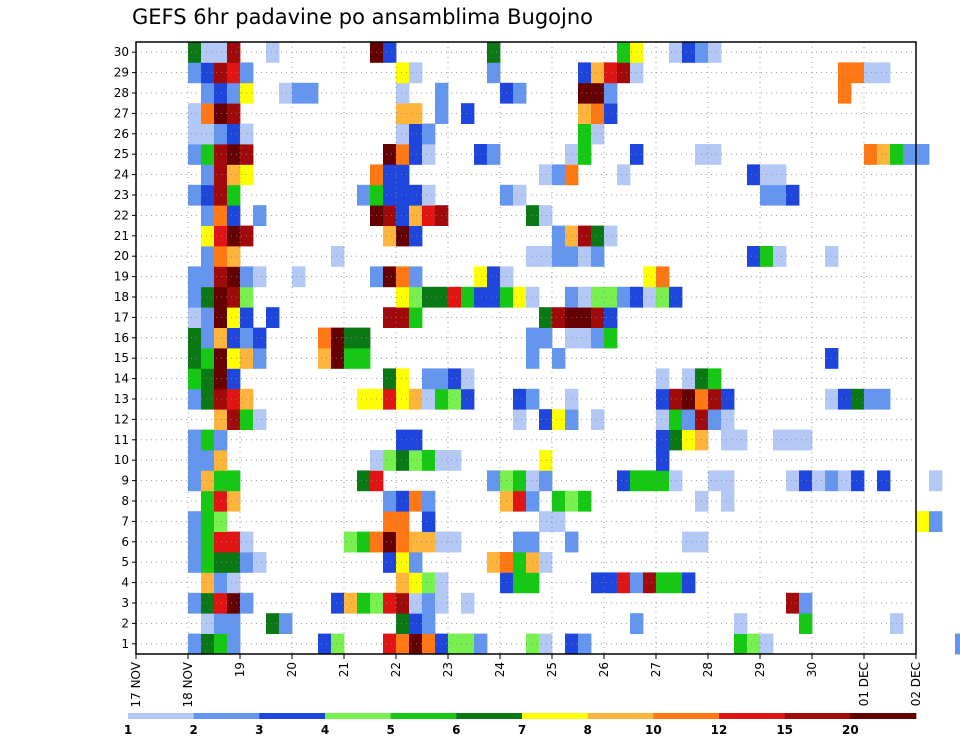  What do you see at coordinates (121, 317) in the screenshot?
I see `y-tick-label: 17` at bounding box center [121, 317].